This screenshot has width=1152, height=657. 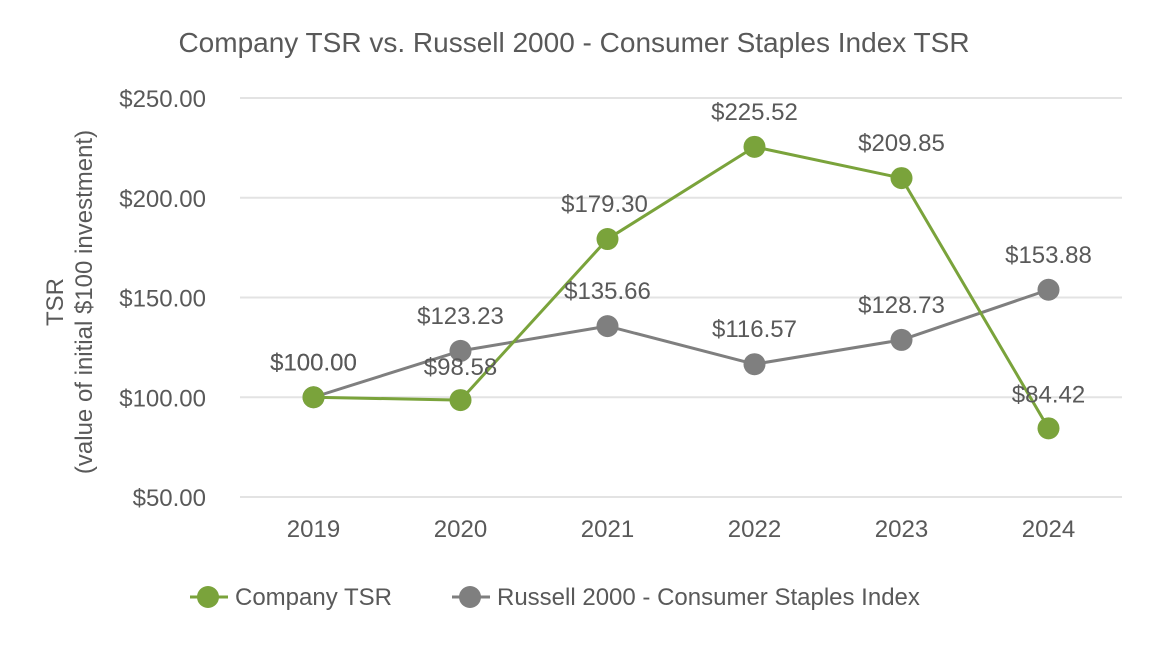 I want to click on legend-label: Russell 2000 - Consumer Staples Index, so click(x=708, y=597).